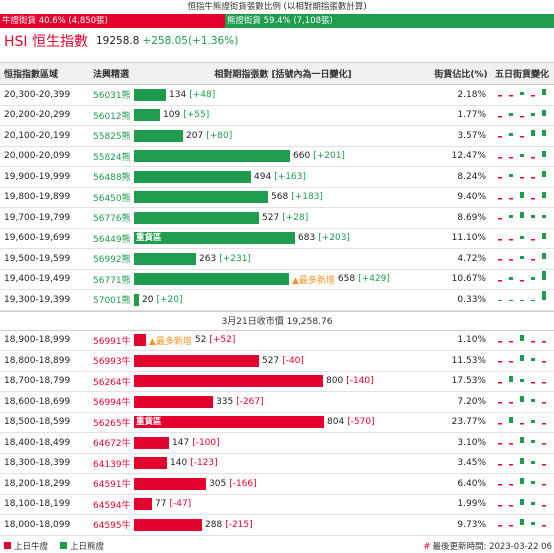  Describe the element at coordinates (283, 116) in the screenshot. I see `volume-bar-cell: 109 [+55]` at that location.